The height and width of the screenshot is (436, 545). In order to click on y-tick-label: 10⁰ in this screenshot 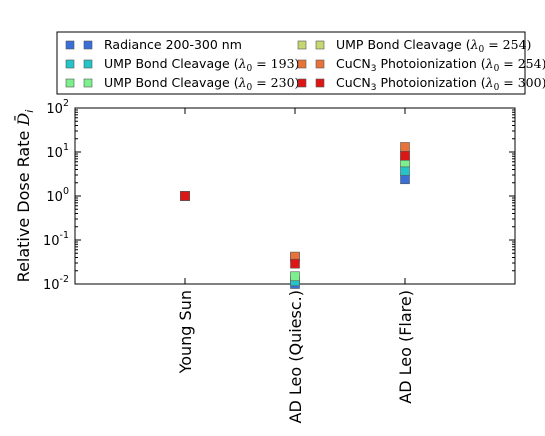, I will do `click(57, 195)`.